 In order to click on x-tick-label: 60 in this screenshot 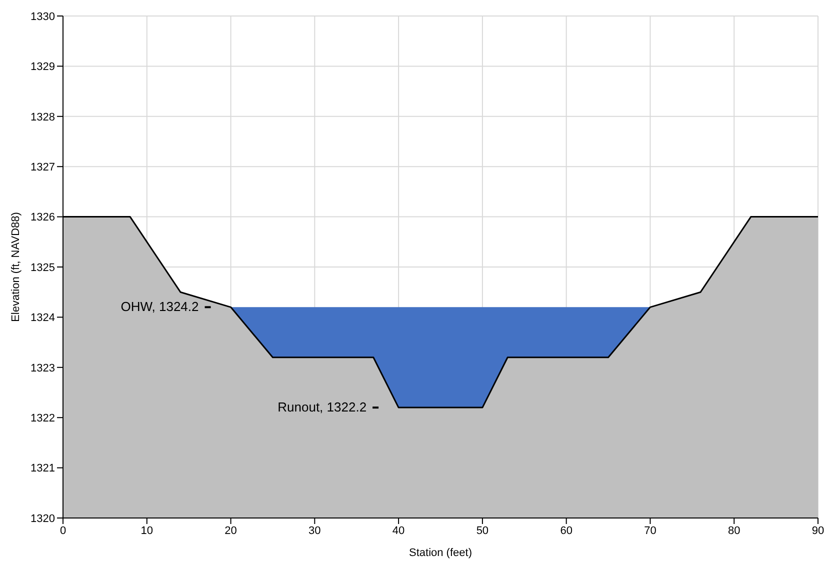, I will do `click(566, 530)`.